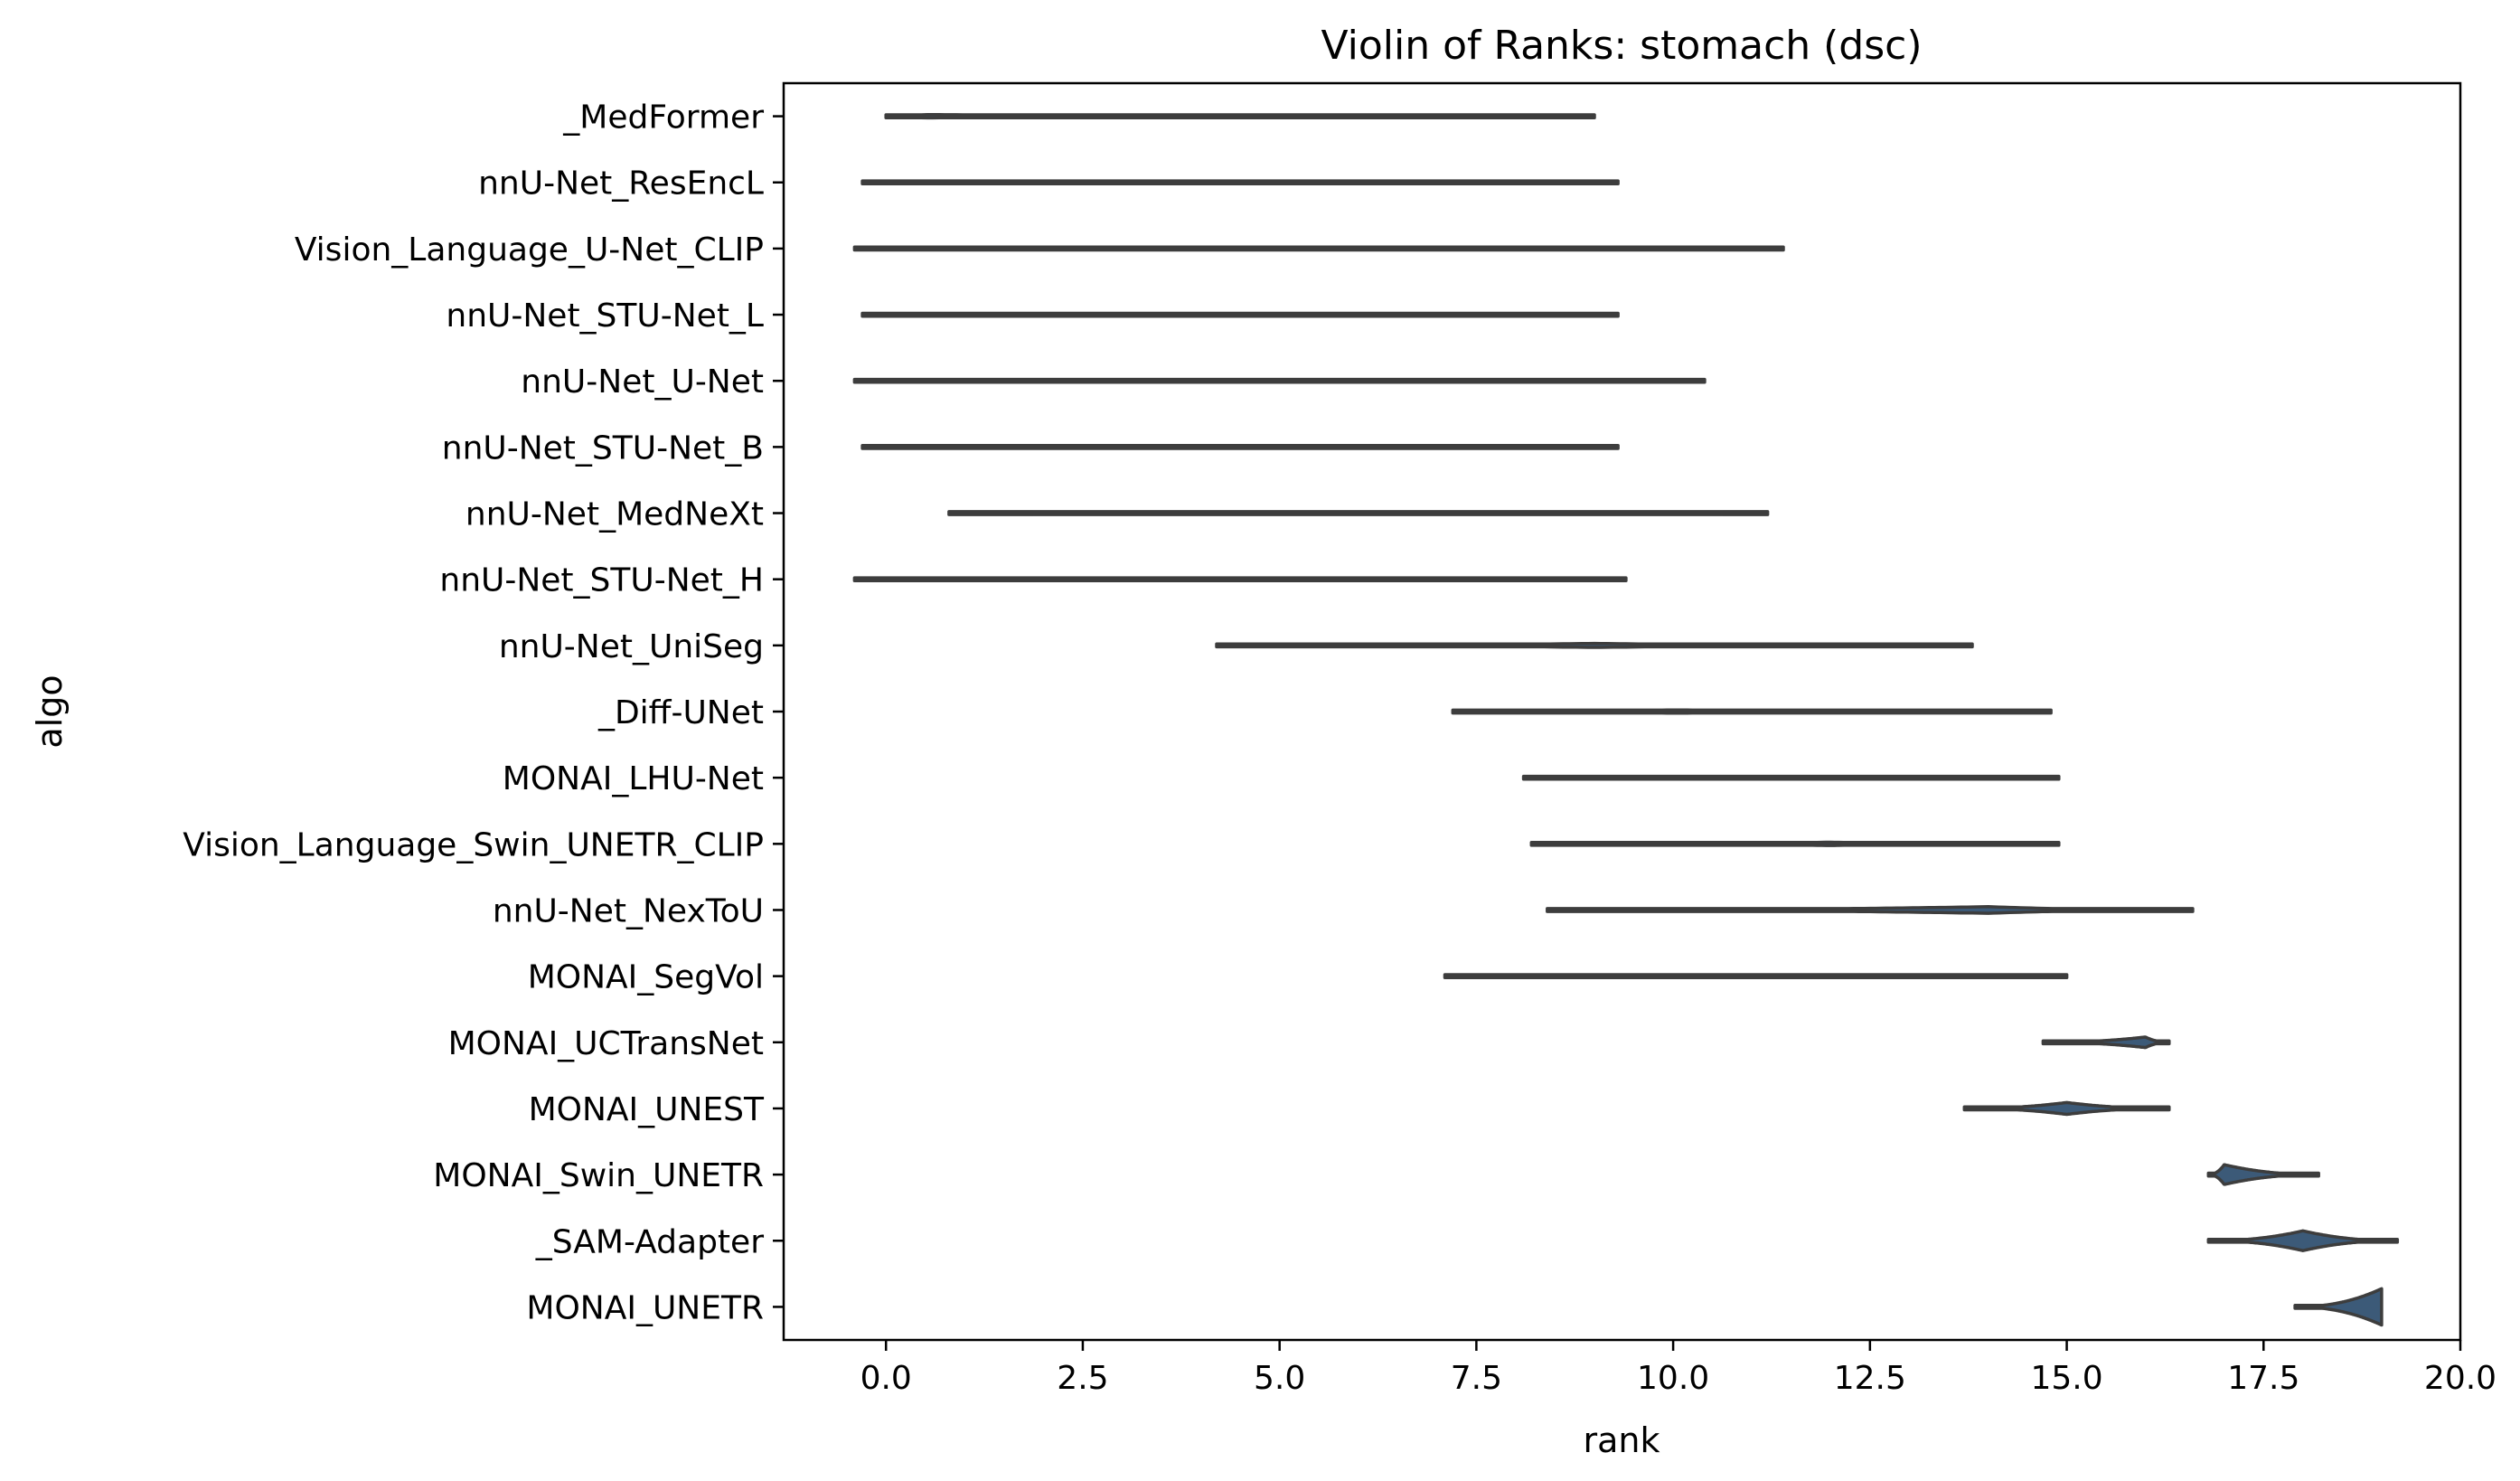  What do you see at coordinates (632, 646) in the screenshot?
I see `y-tick-label: nnU-Net_UniSeg` at bounding box center [632, 646].